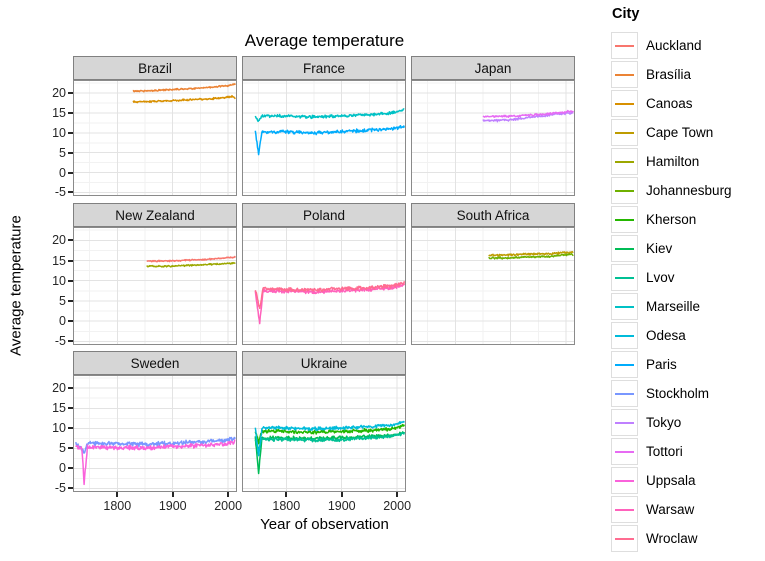  I want to click on legend-title: City, so click(626, 14).